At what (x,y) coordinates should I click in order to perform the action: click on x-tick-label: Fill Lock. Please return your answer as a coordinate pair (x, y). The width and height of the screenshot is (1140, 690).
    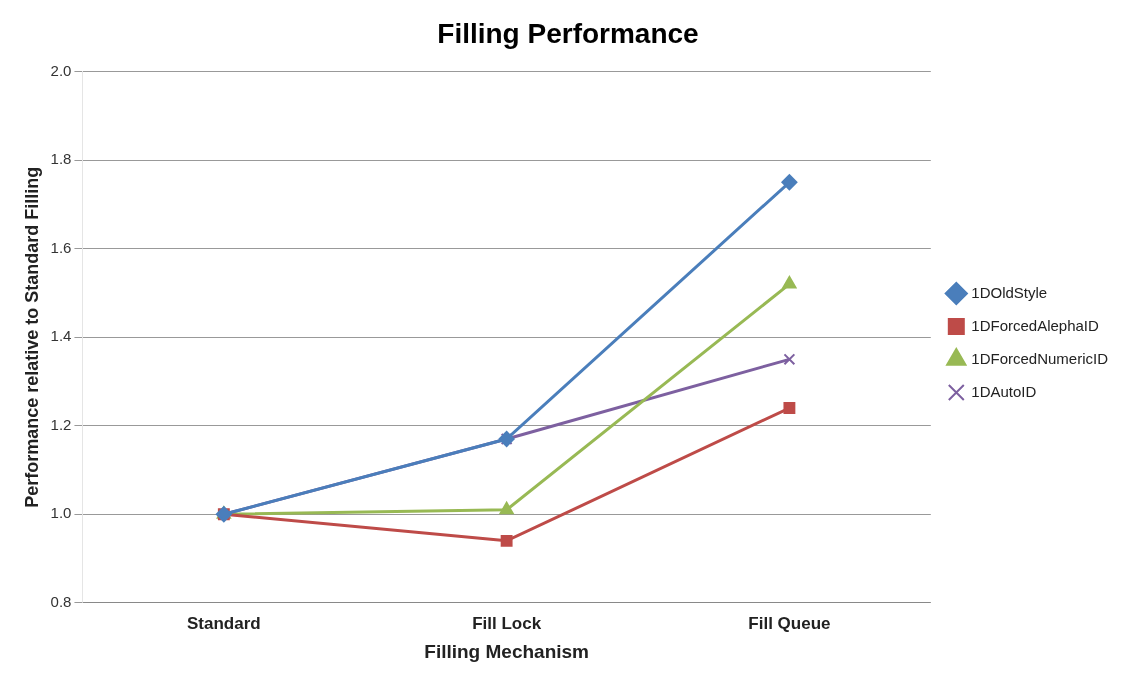
    Looking at the image, I should click on (507, 623).